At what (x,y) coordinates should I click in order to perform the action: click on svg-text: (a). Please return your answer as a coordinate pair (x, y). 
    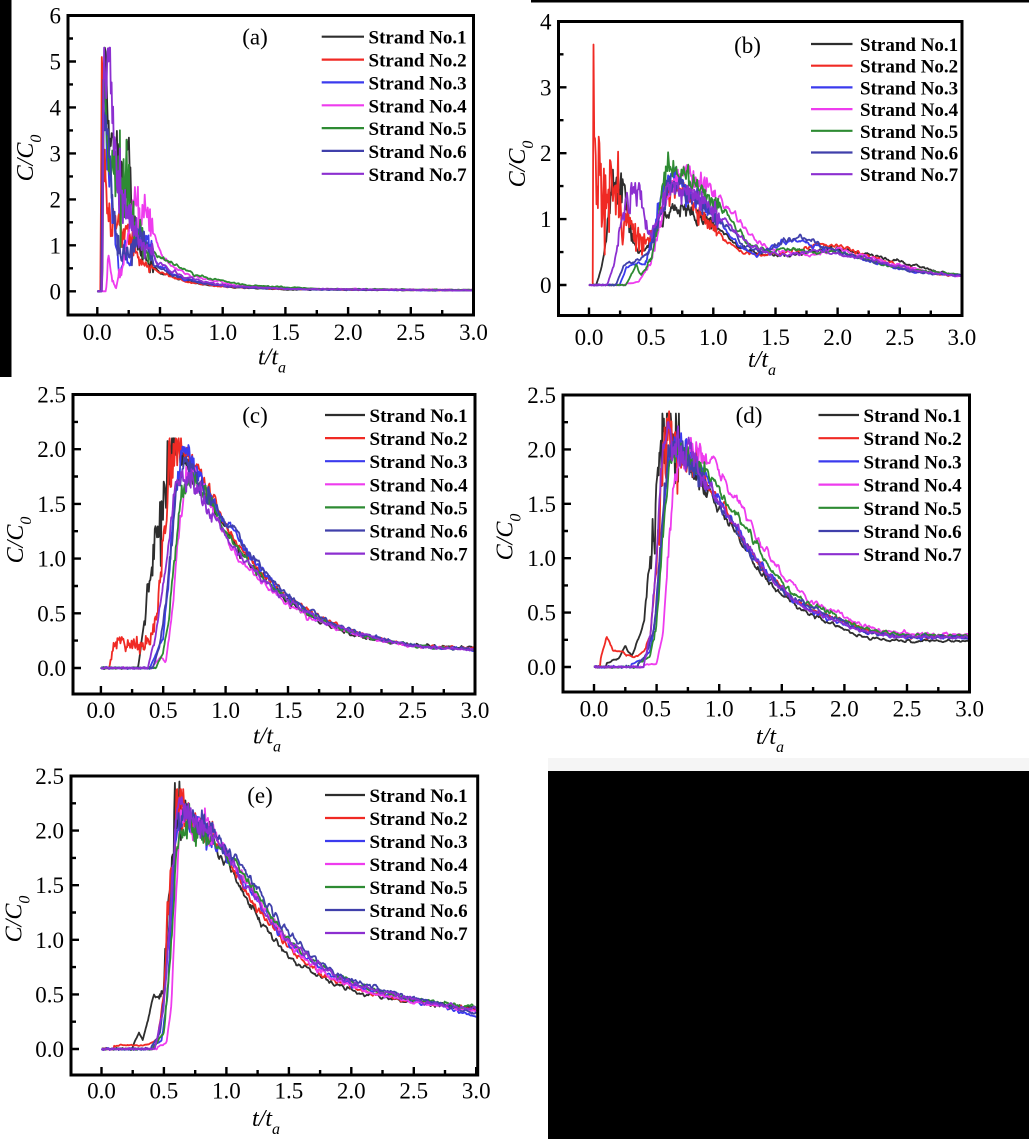
    Looking at the image, I should click on (255, 37).